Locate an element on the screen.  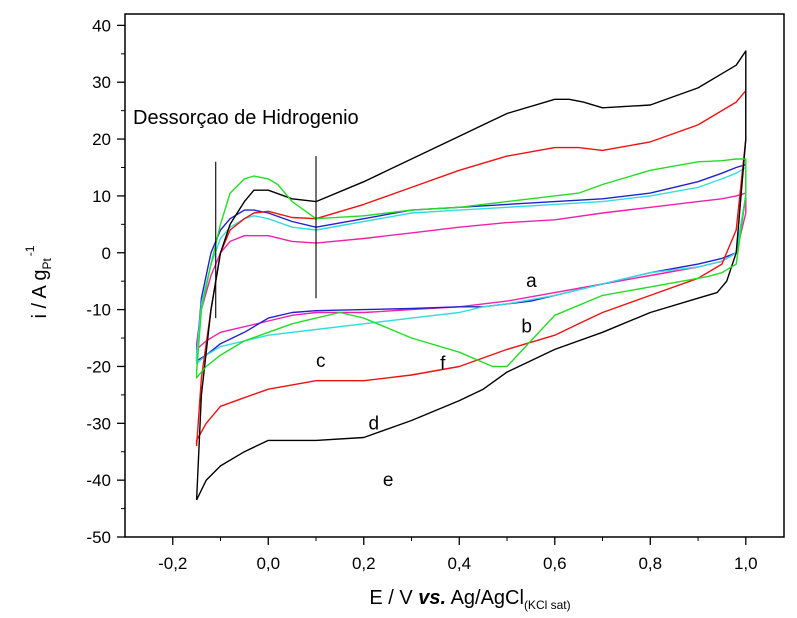
y-axis-title-subscript: Pt is located at coordinates (47, 264).